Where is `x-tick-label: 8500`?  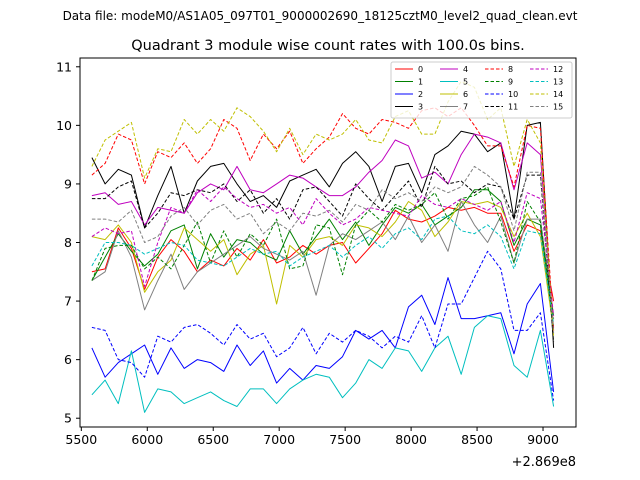 x-tick-label: 8500 is located at coordinates (477, 439).